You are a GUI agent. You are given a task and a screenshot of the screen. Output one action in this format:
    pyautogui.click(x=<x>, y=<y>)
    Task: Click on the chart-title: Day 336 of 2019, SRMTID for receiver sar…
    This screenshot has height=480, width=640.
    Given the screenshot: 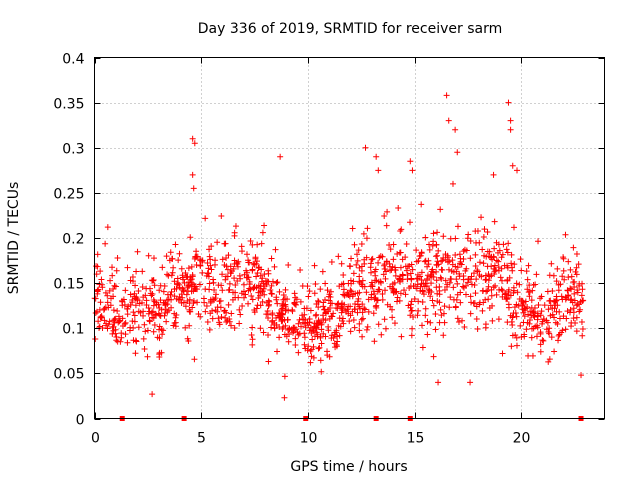 What is the action you would take?
    pyautogui.click(x=350, y=29)
    